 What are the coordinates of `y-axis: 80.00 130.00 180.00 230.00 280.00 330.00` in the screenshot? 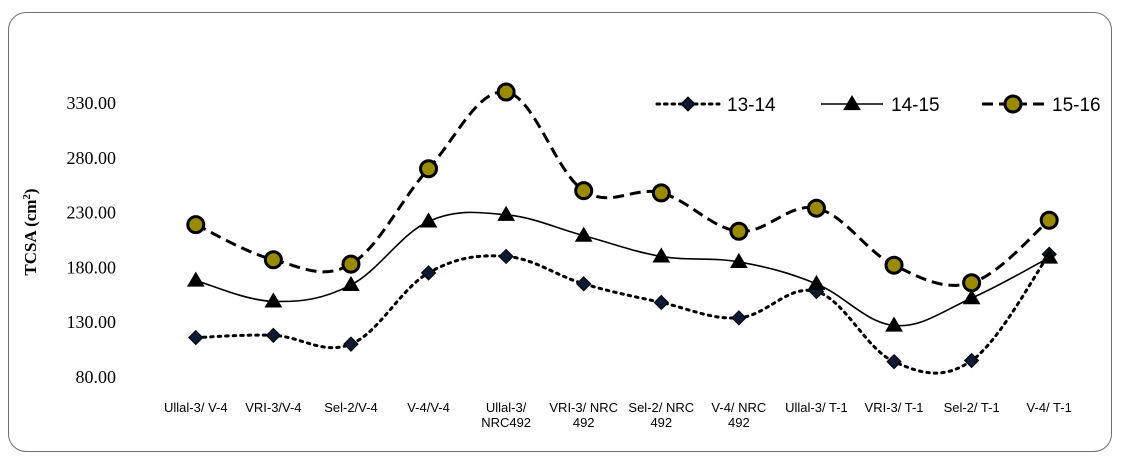 It's located at (92, 240).